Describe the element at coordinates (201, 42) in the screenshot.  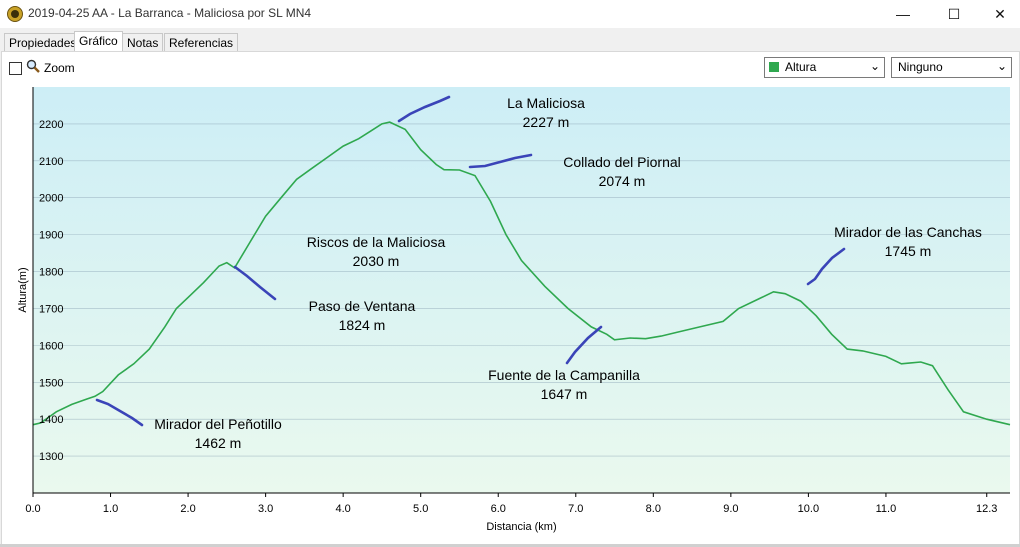
I see `tab-referencias: Referencias` at that location.